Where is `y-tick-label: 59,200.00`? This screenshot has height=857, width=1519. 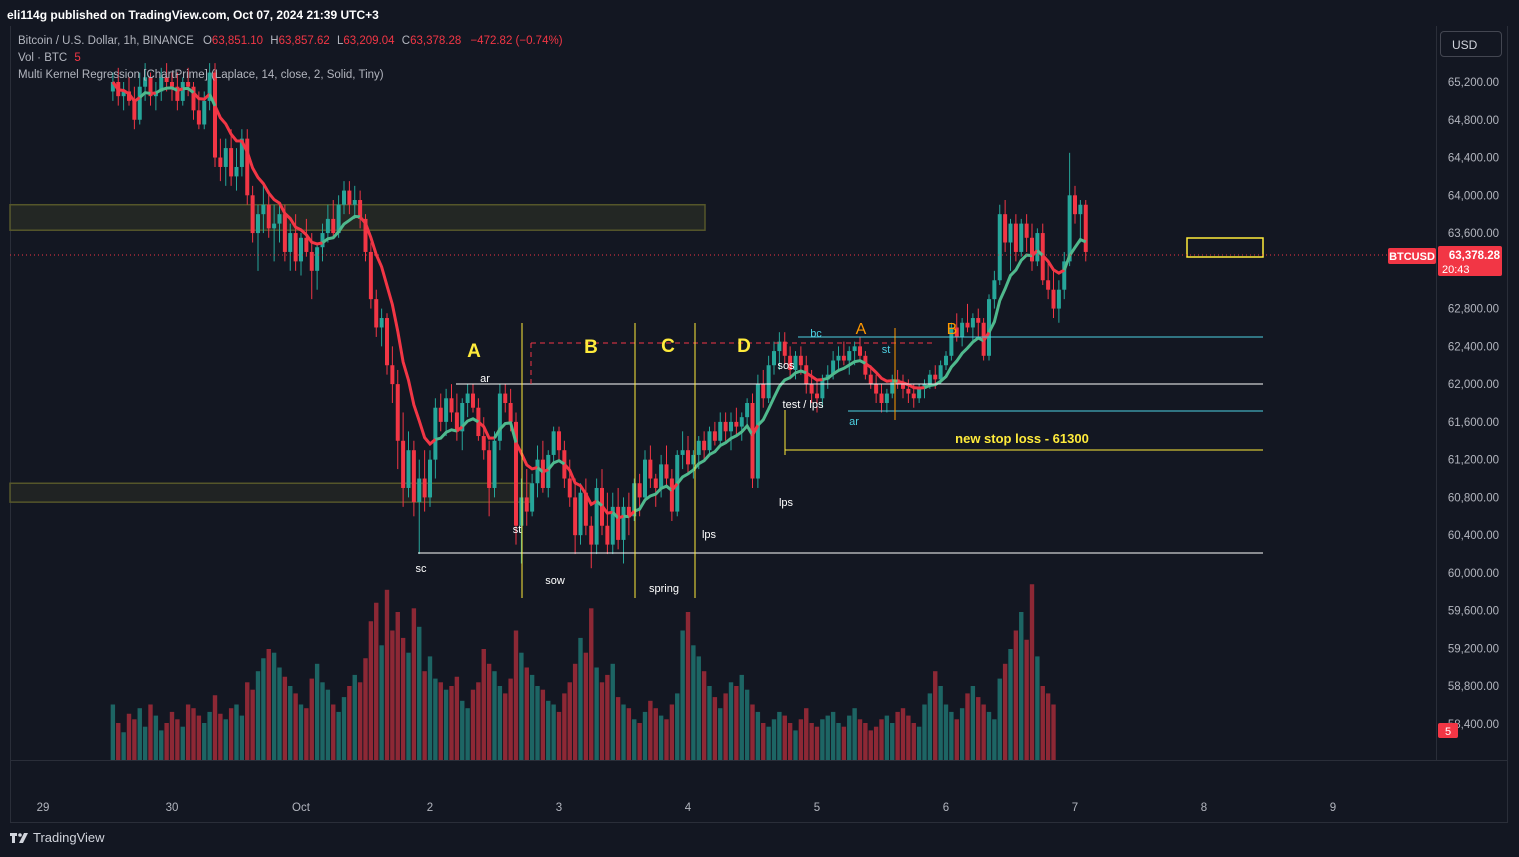
y-tick-label: 59,200.00 is located at coordinates (1473, 649).